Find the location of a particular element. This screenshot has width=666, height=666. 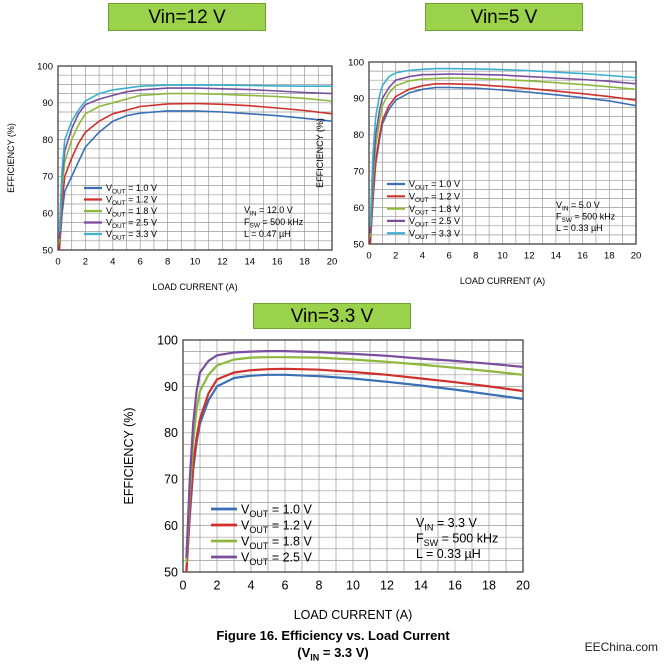

chart3-x-tick-label: 10 is located at coordinates (353, 586).